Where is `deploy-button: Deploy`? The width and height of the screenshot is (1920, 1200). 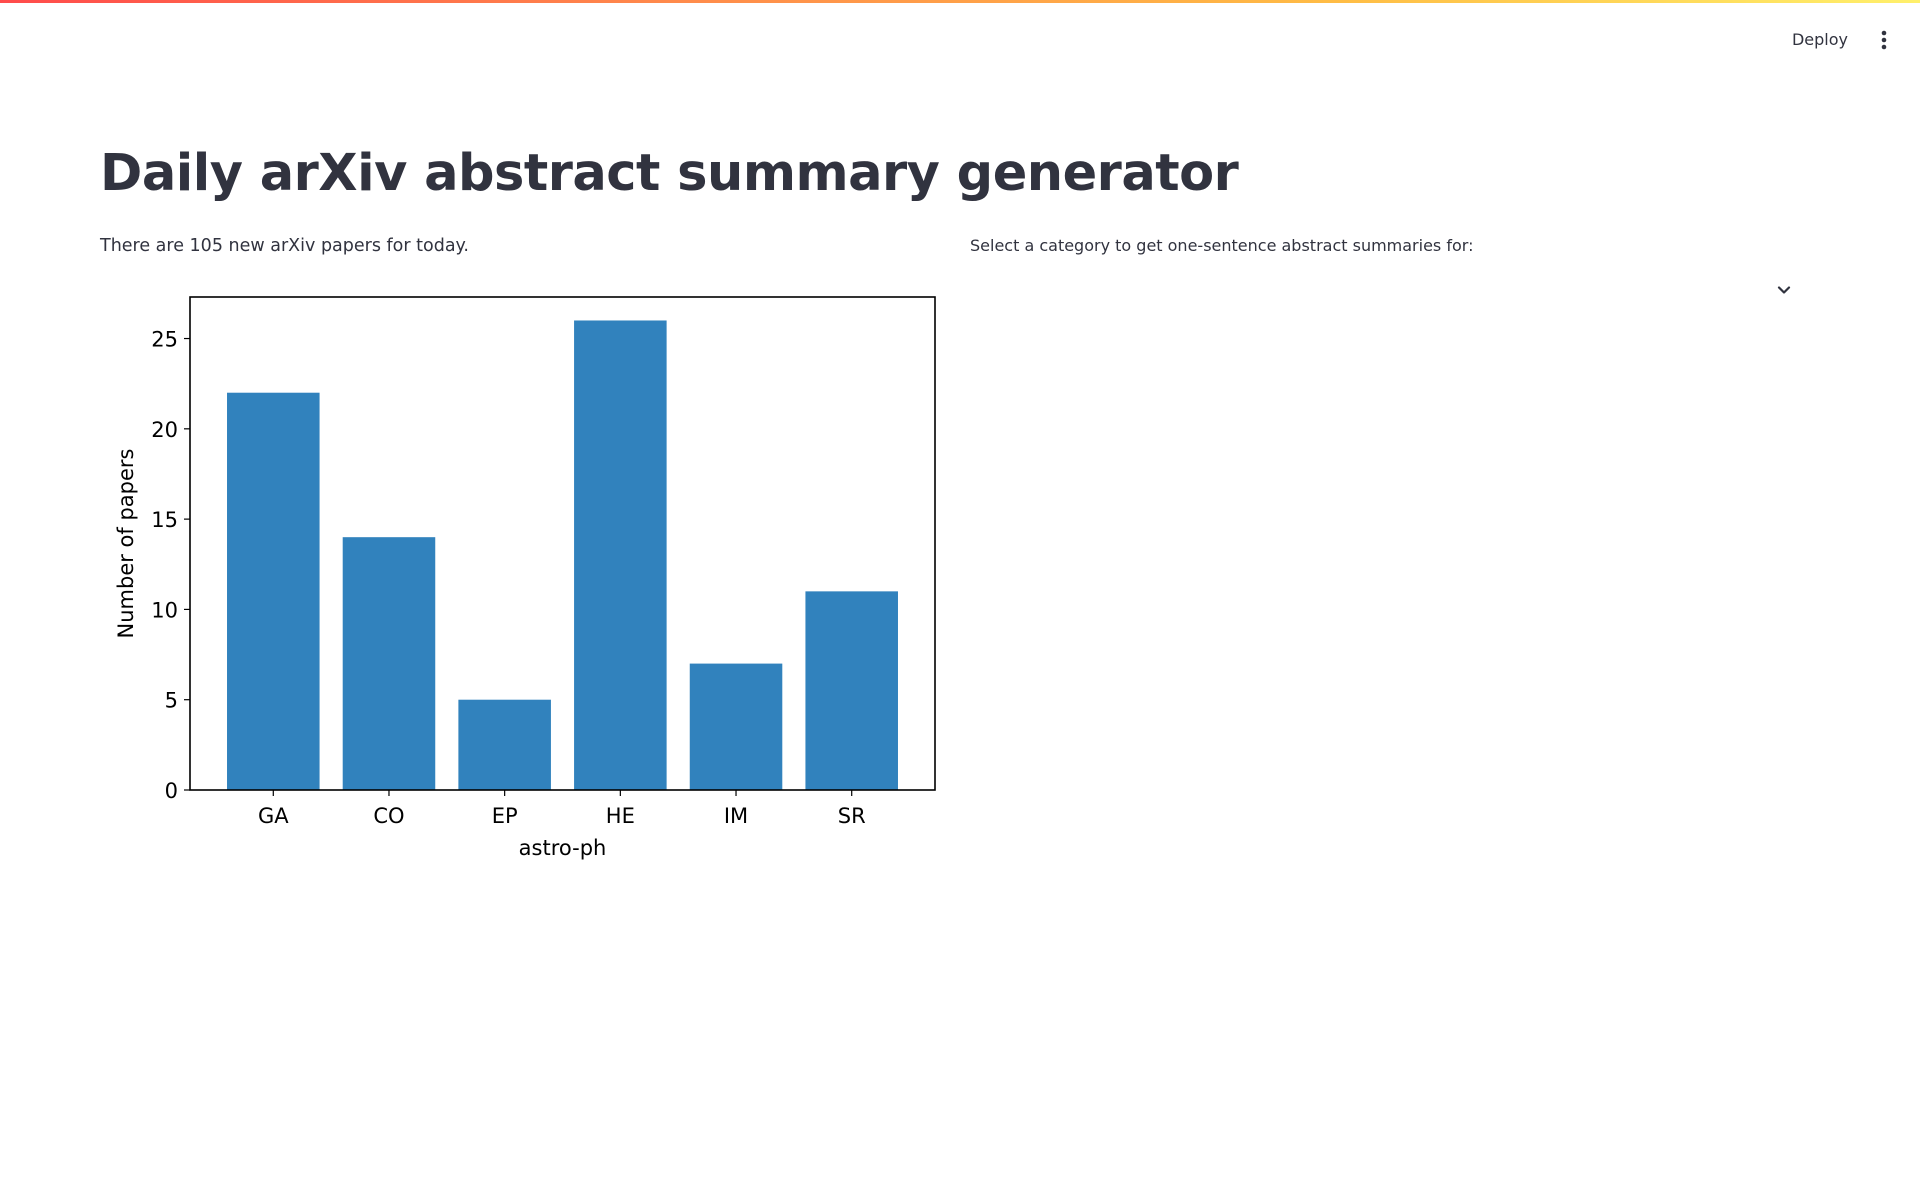
deploy-button: Deploy is located at coordinates (1820, 39).